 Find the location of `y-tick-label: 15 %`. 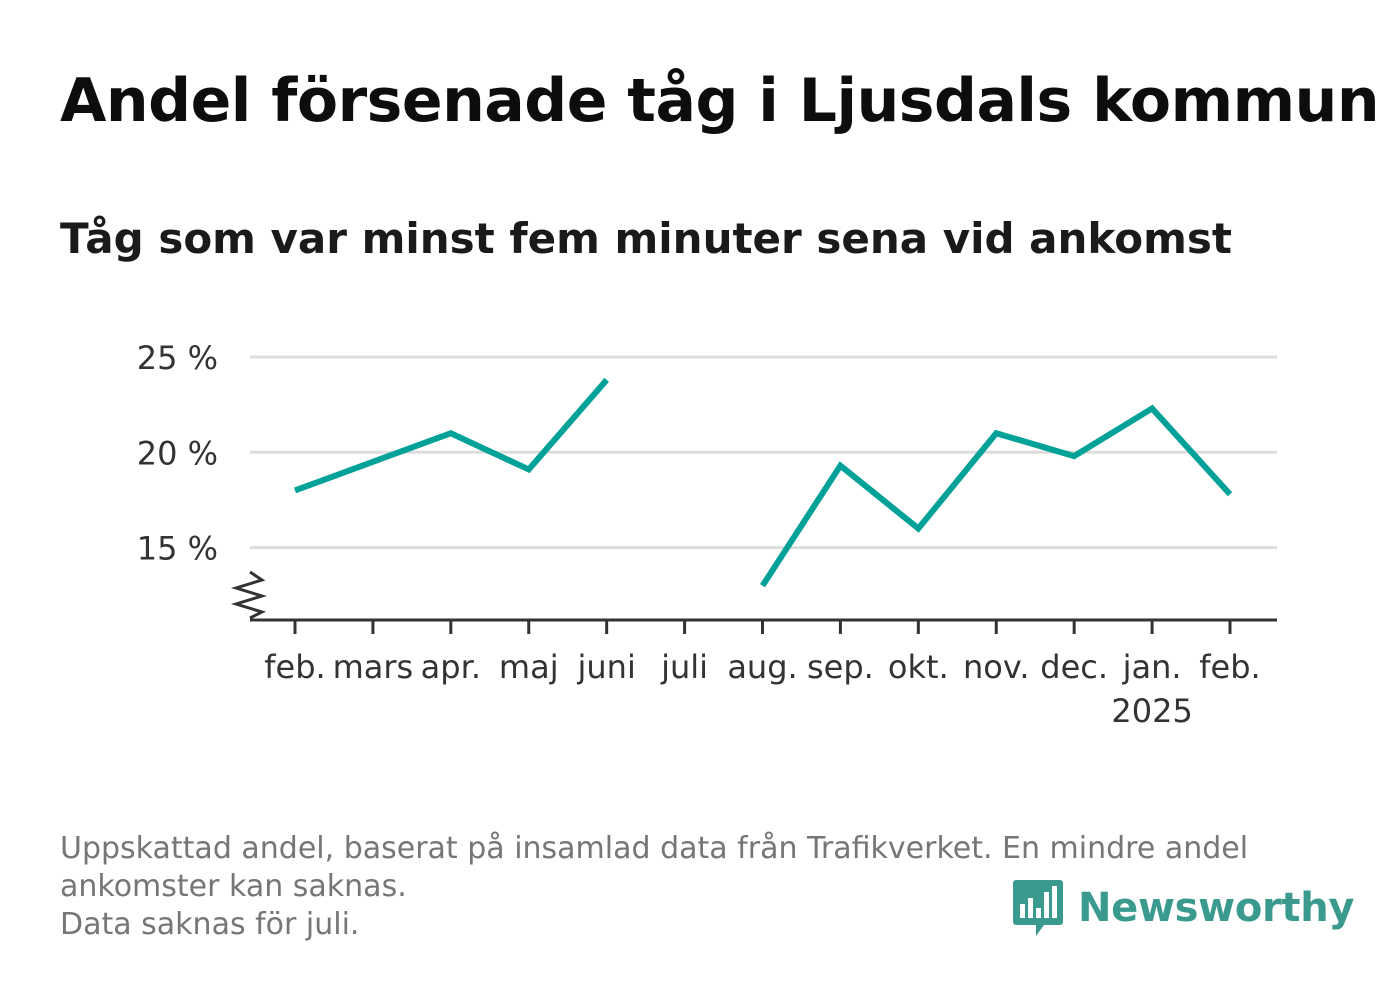

y-tick-label: 15 % is located at coordinates (177, 549).